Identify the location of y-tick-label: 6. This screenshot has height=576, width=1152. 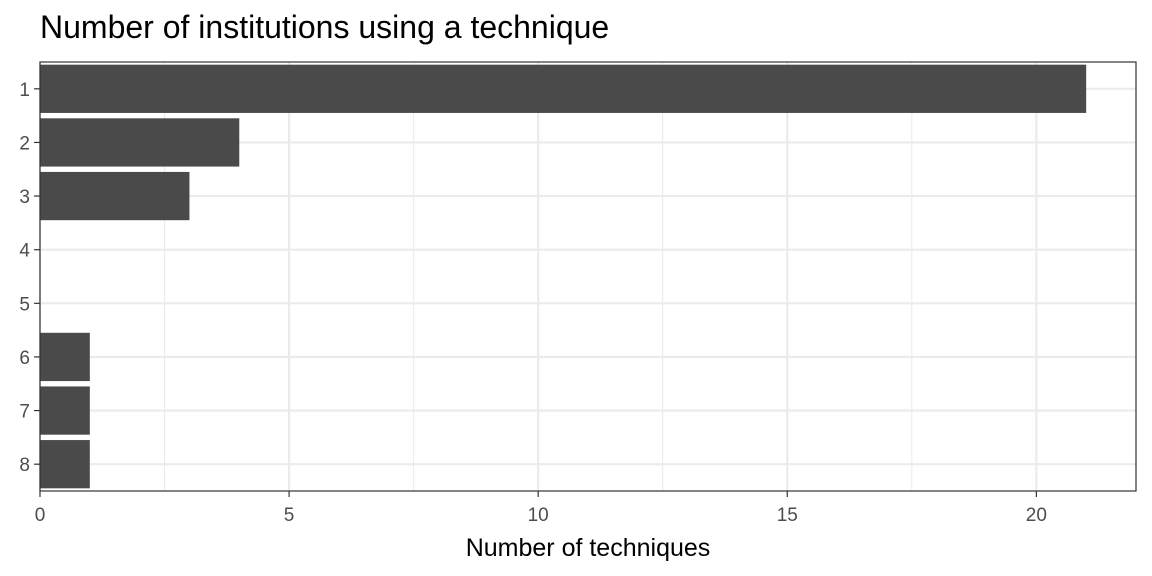
(24, 358).